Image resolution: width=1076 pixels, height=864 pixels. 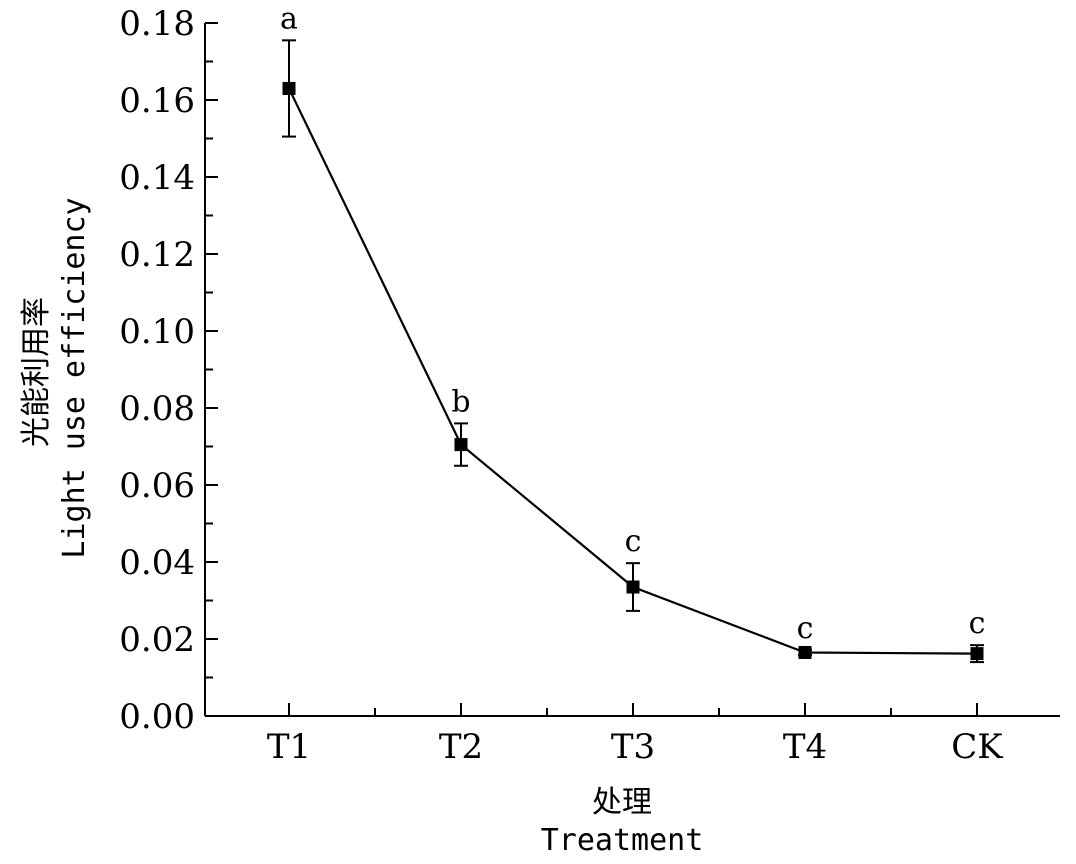 What do you see at coordinates (633, 747) in the screenshot?
I see `x-tick-label: T3` at bounding box center [633, 747].